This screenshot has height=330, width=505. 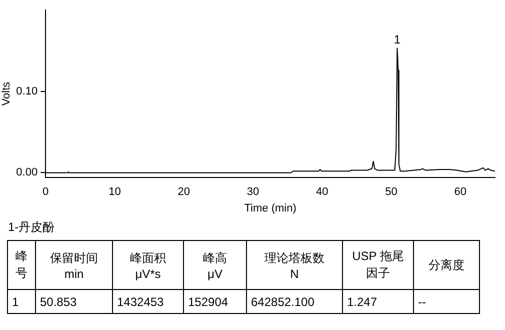 What do you see at coordinates (391, 192) in the screenshot?
I see `x-tick-label: 50` at bounding box center [391, 192].